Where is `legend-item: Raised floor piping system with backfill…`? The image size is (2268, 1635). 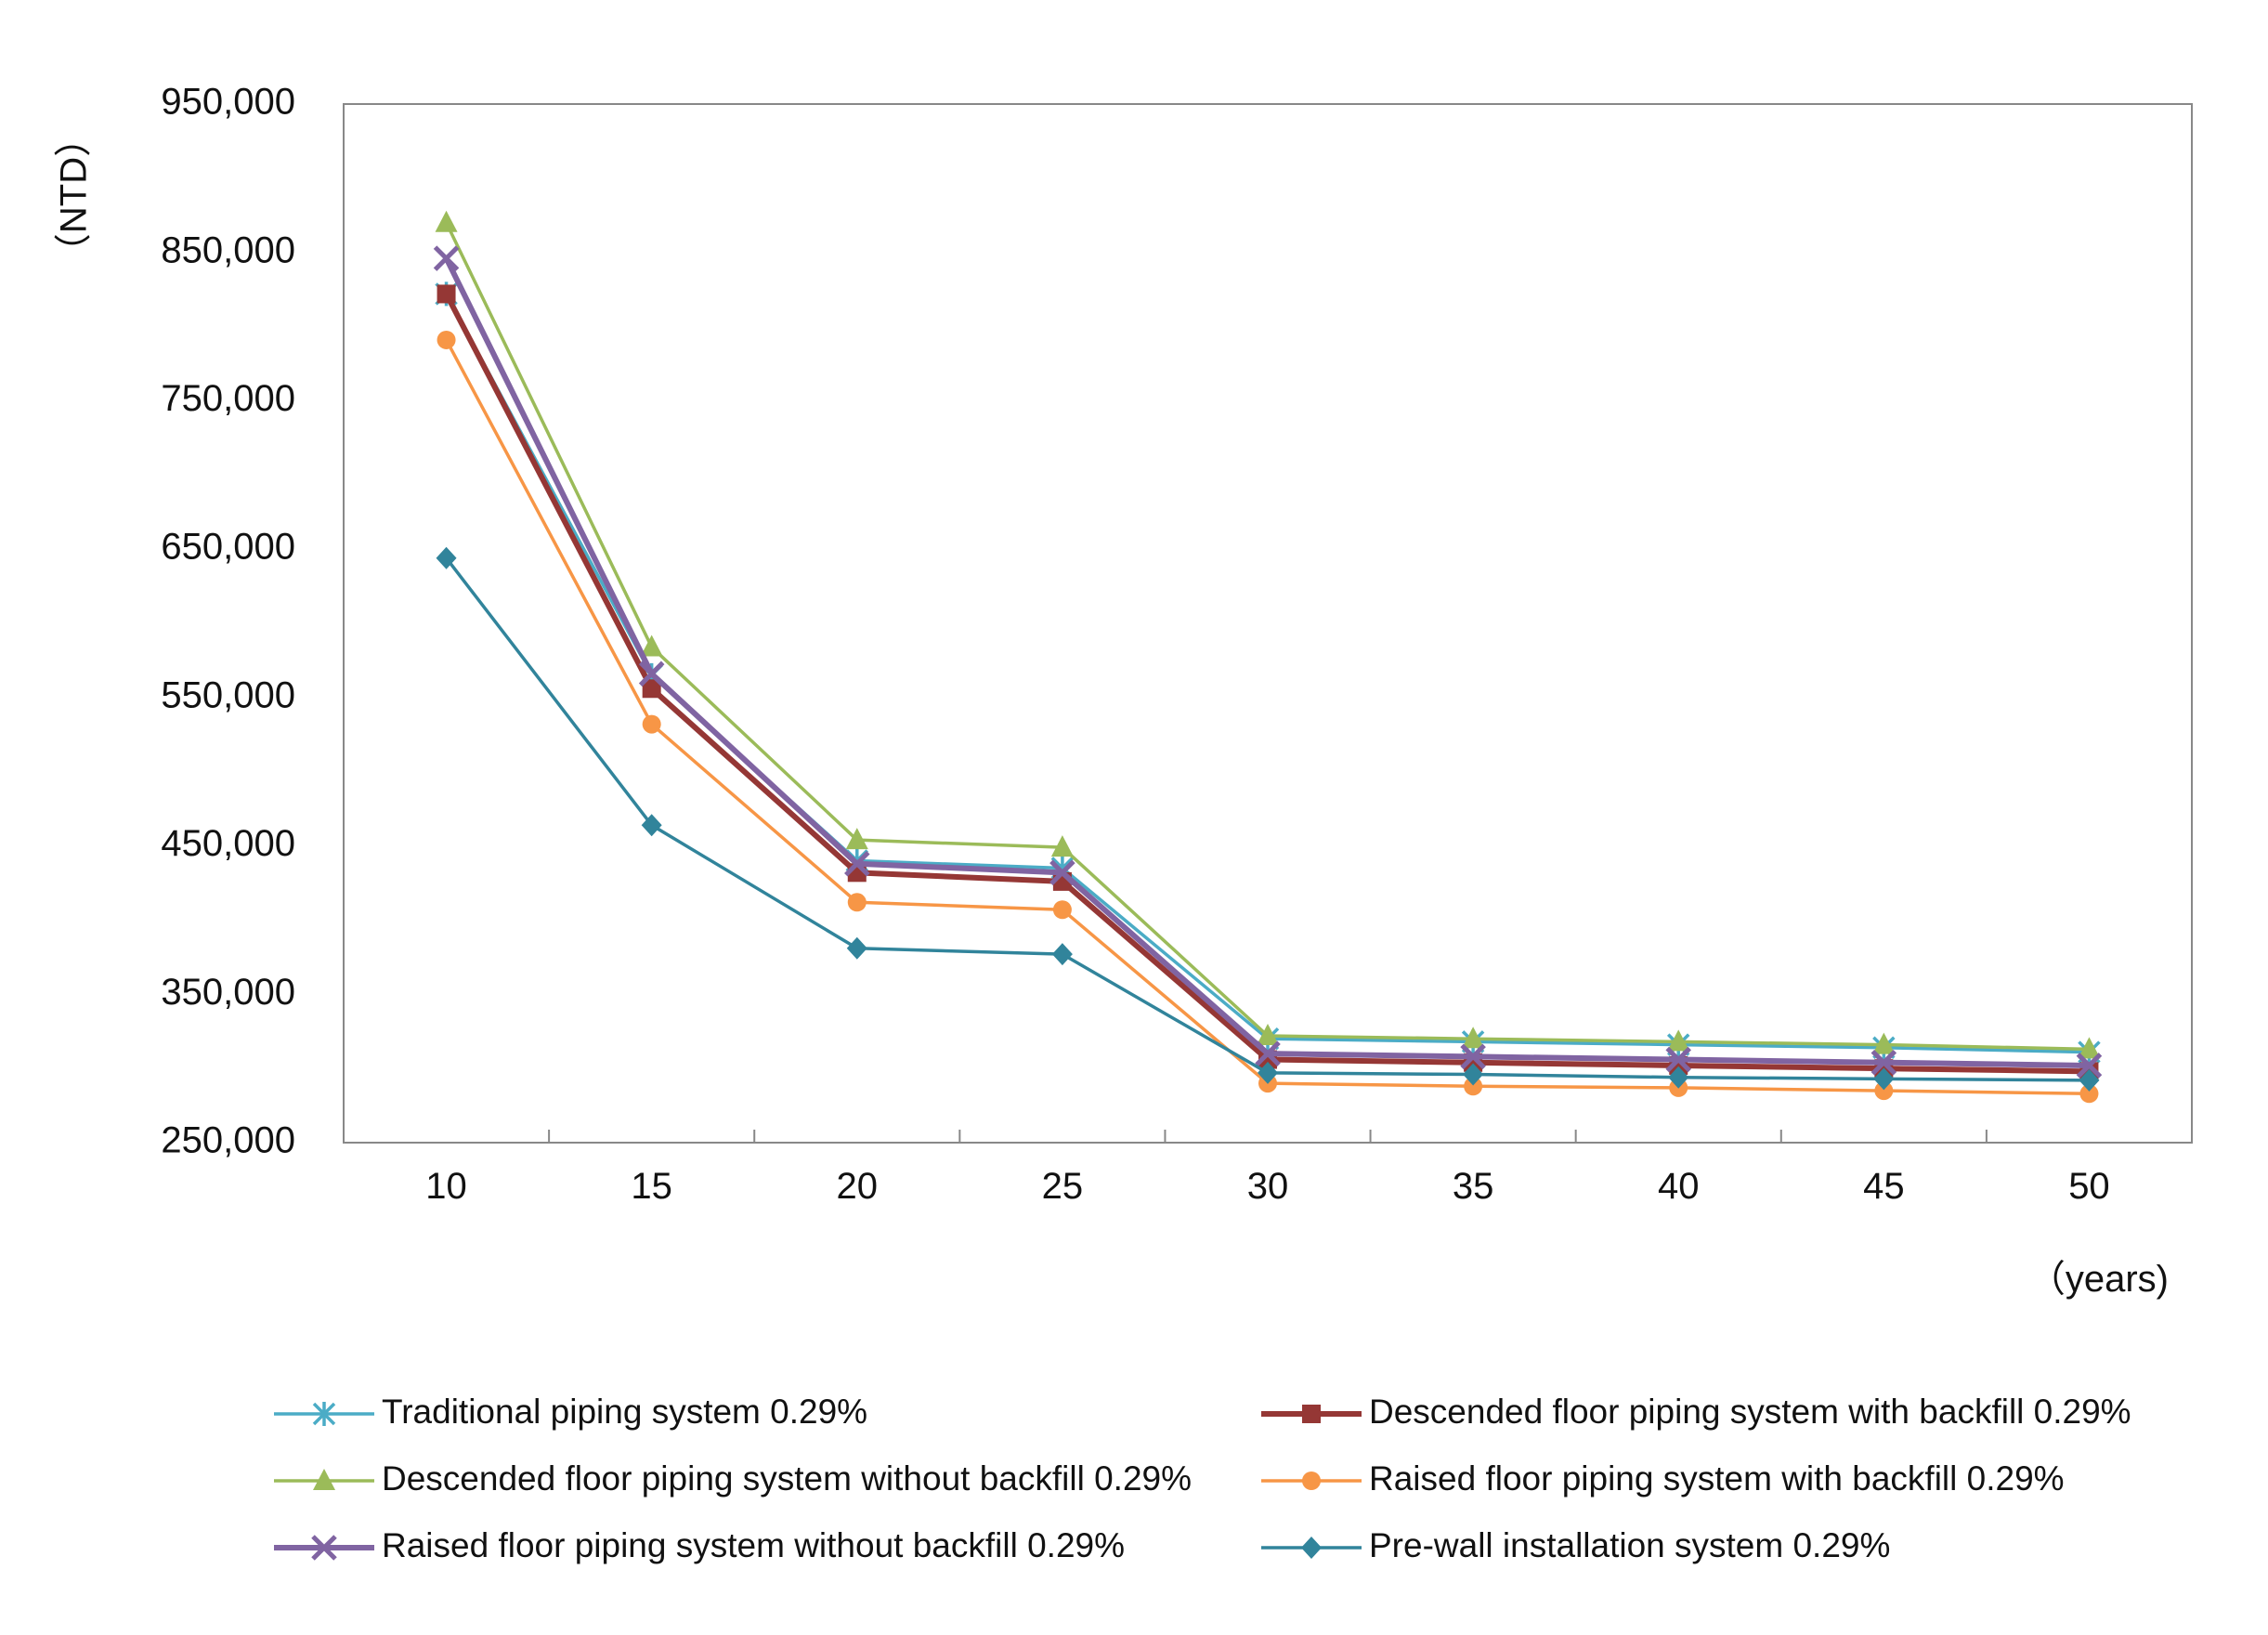
legend-item: Raised floor piping system with backfill… is located at coordinates (1663, 1478).